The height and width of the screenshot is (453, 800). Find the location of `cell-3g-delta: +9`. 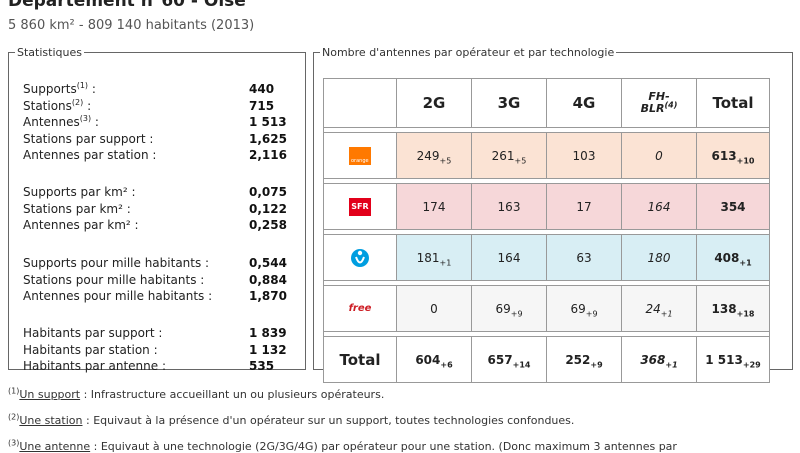

cell-3g-delta: +9 is located at coordinates (516, 313).